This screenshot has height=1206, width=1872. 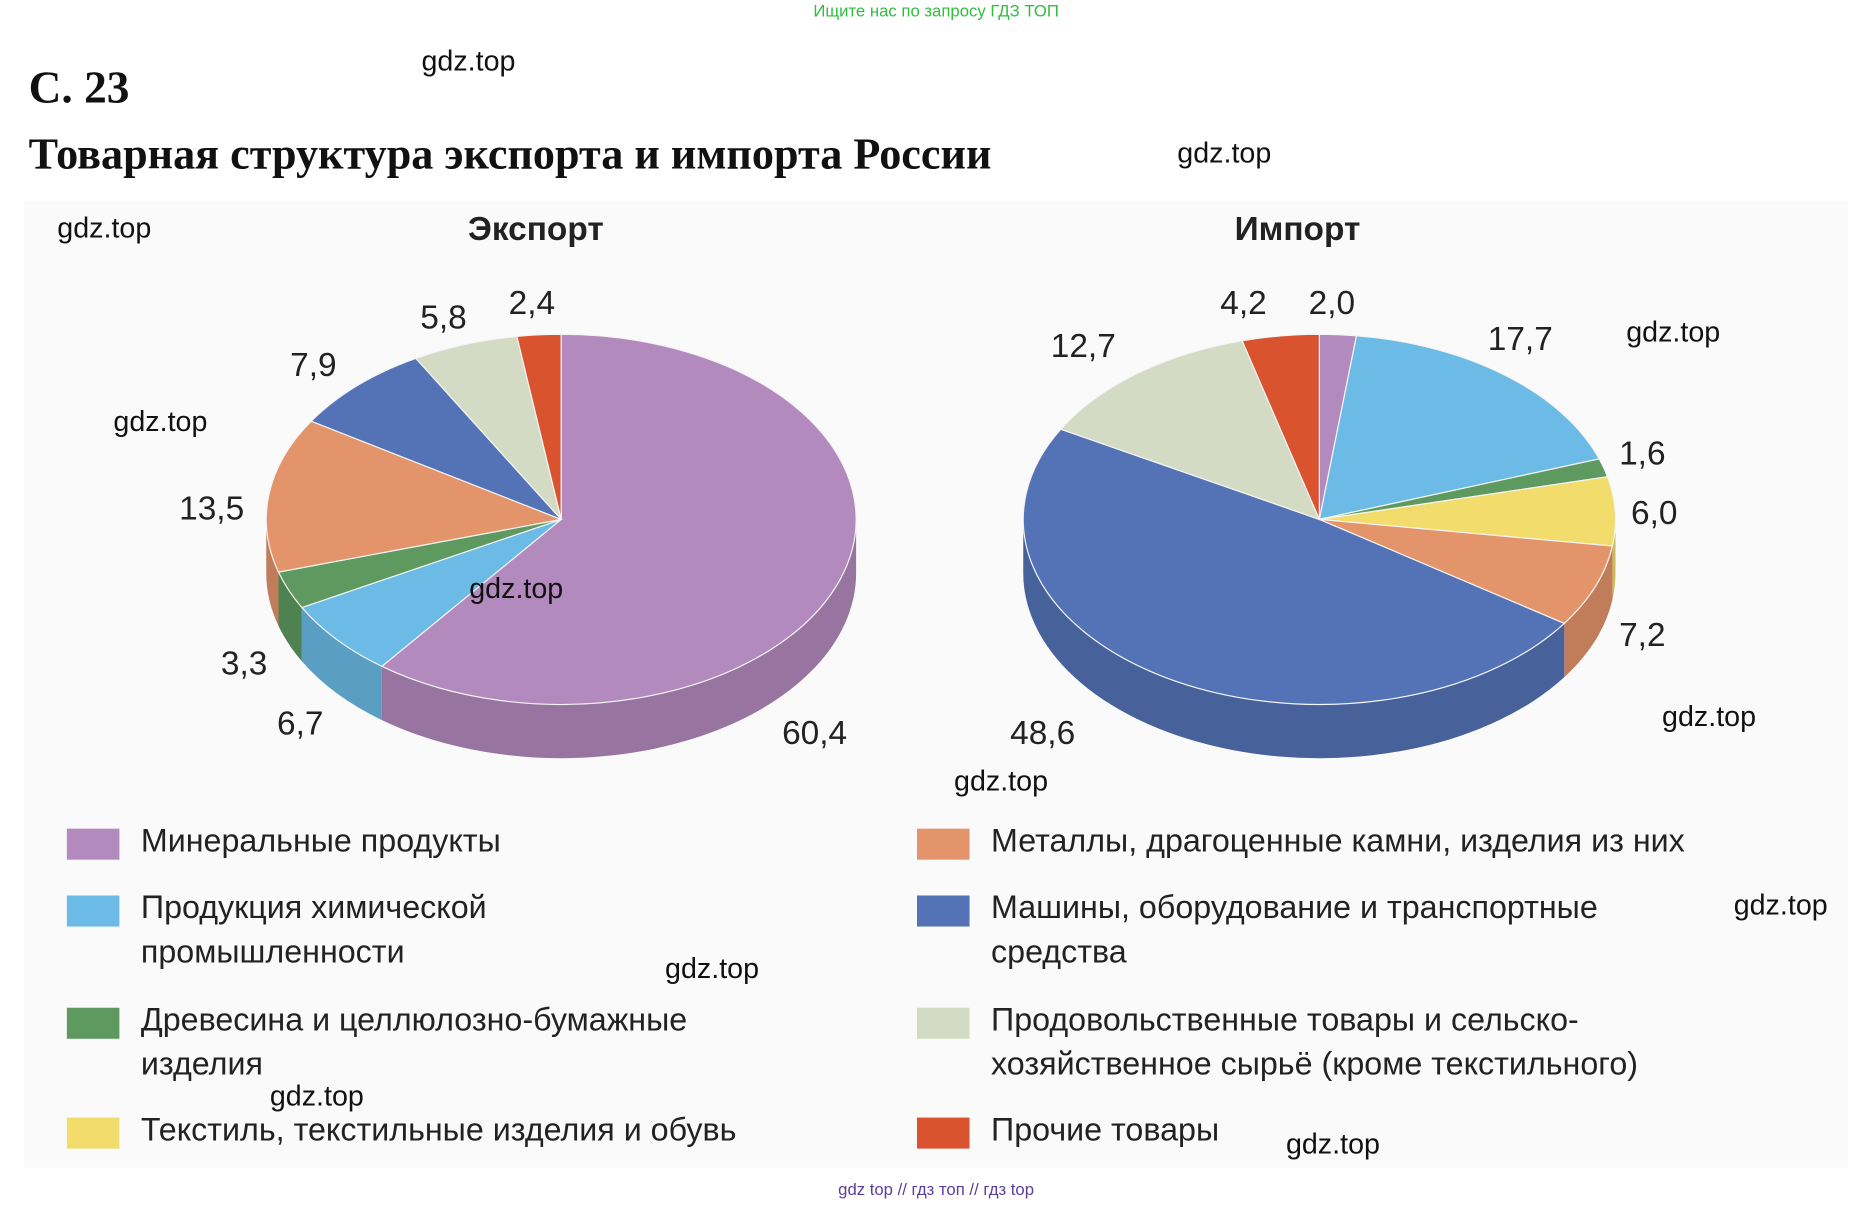 What do you see at coordinates (320, 840) in the screenshot?
I see `legend-label: Минеральные продукты` at bounding box center [320, 840].